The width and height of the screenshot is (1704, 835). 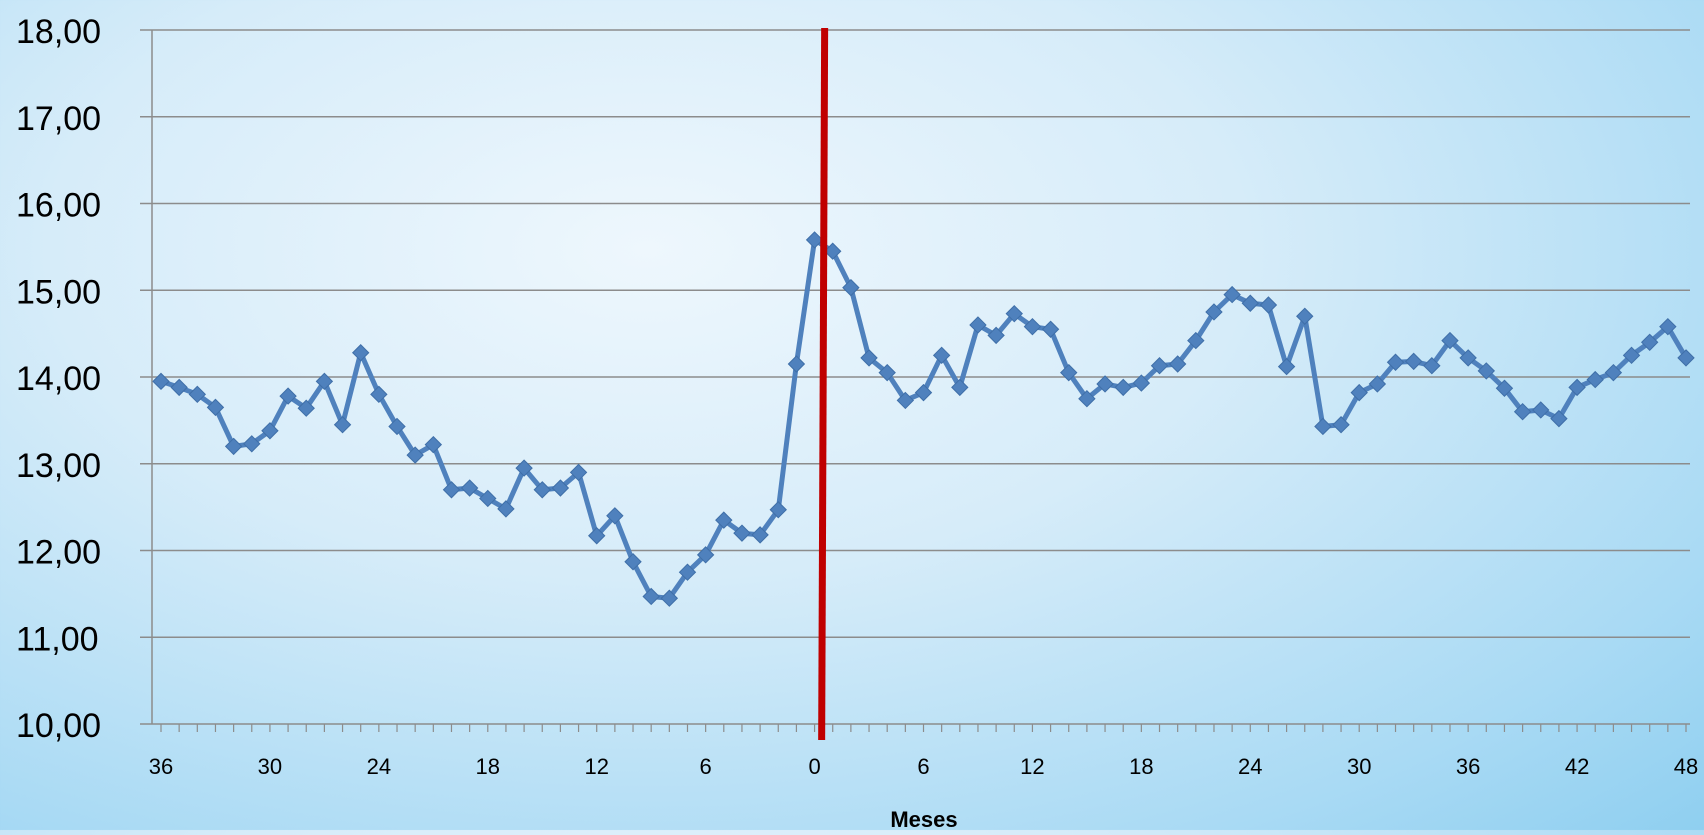 What do you see at coordinates (58, 379) in the screenshot?
I see `y-tick-label: 14,00` at bounding box center [58, 379].